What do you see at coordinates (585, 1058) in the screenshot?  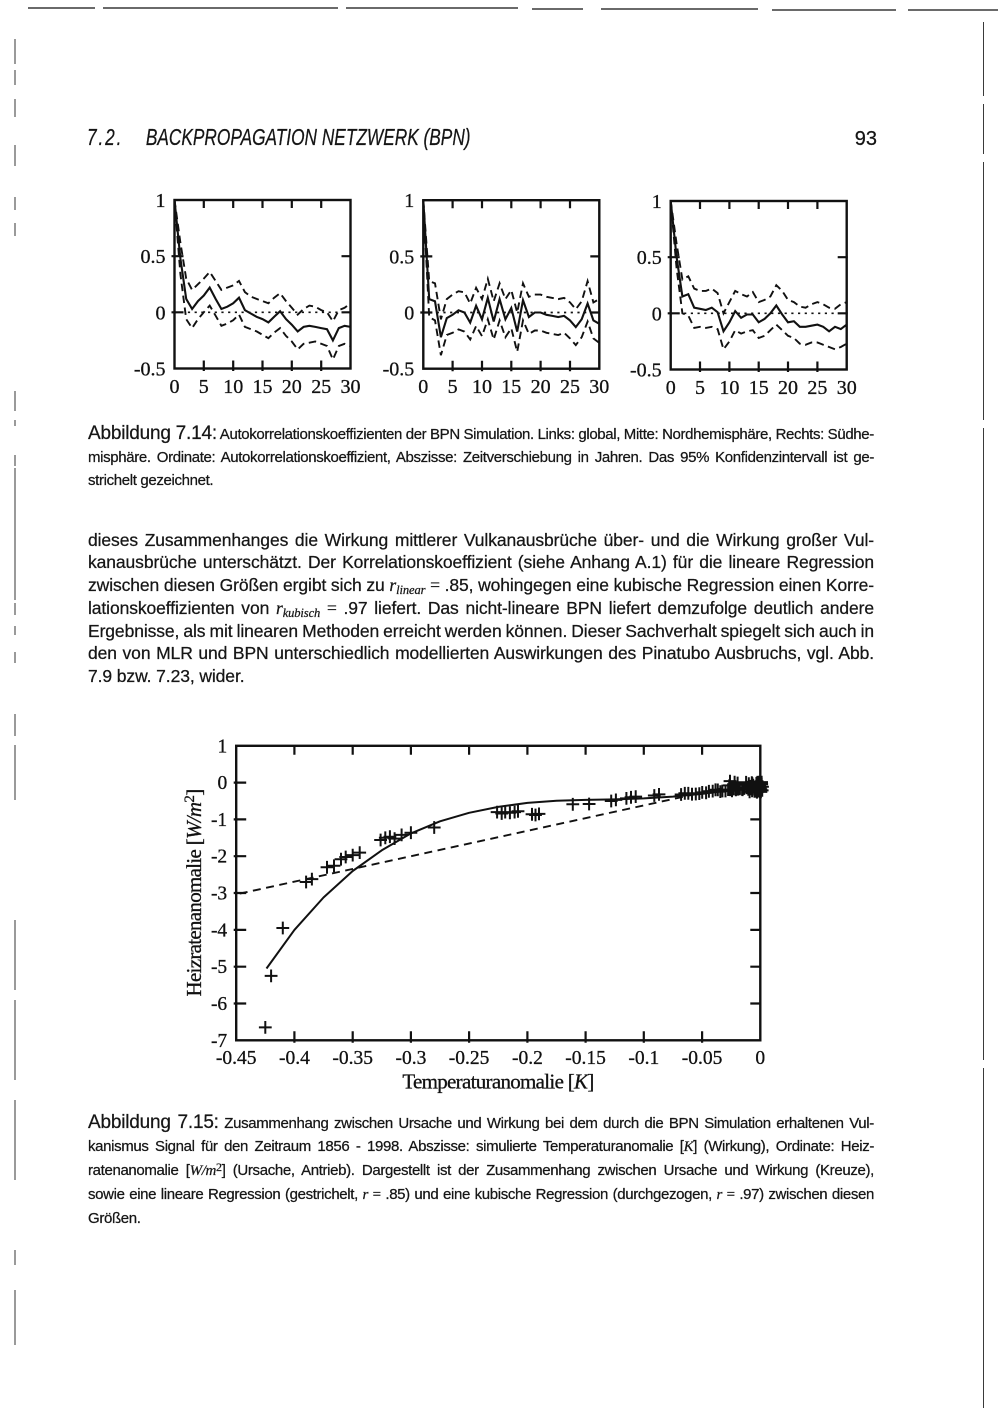 I see `svg-text: -0.15` at bounding box center [585, 1058].